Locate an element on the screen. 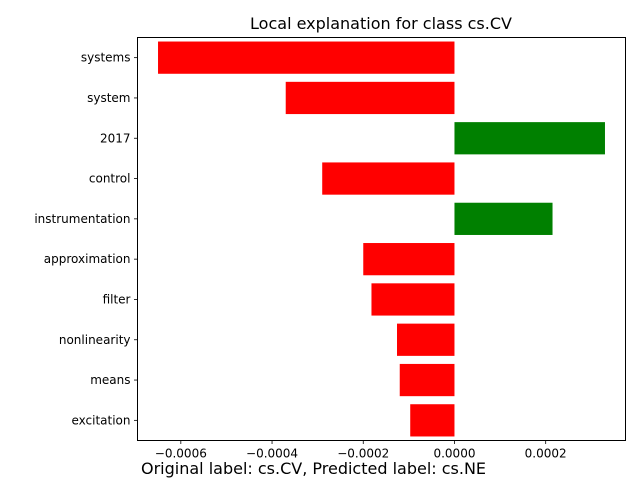 This screenshot has width=640, height=480. bar-nonlinearity is located at coordinates (426, 339).